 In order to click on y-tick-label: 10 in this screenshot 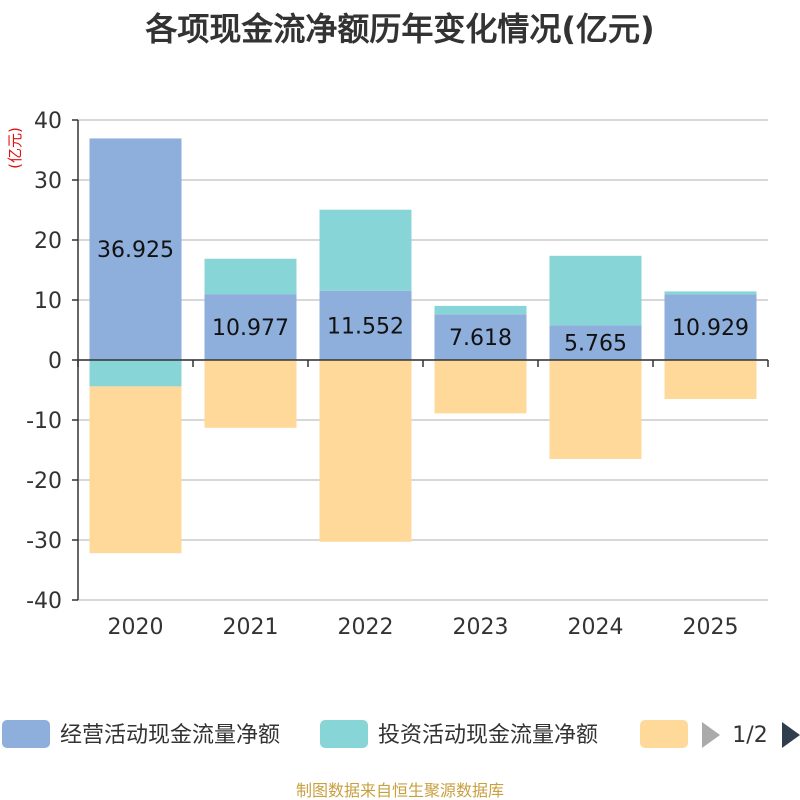, I will do `click(48, 301)`.